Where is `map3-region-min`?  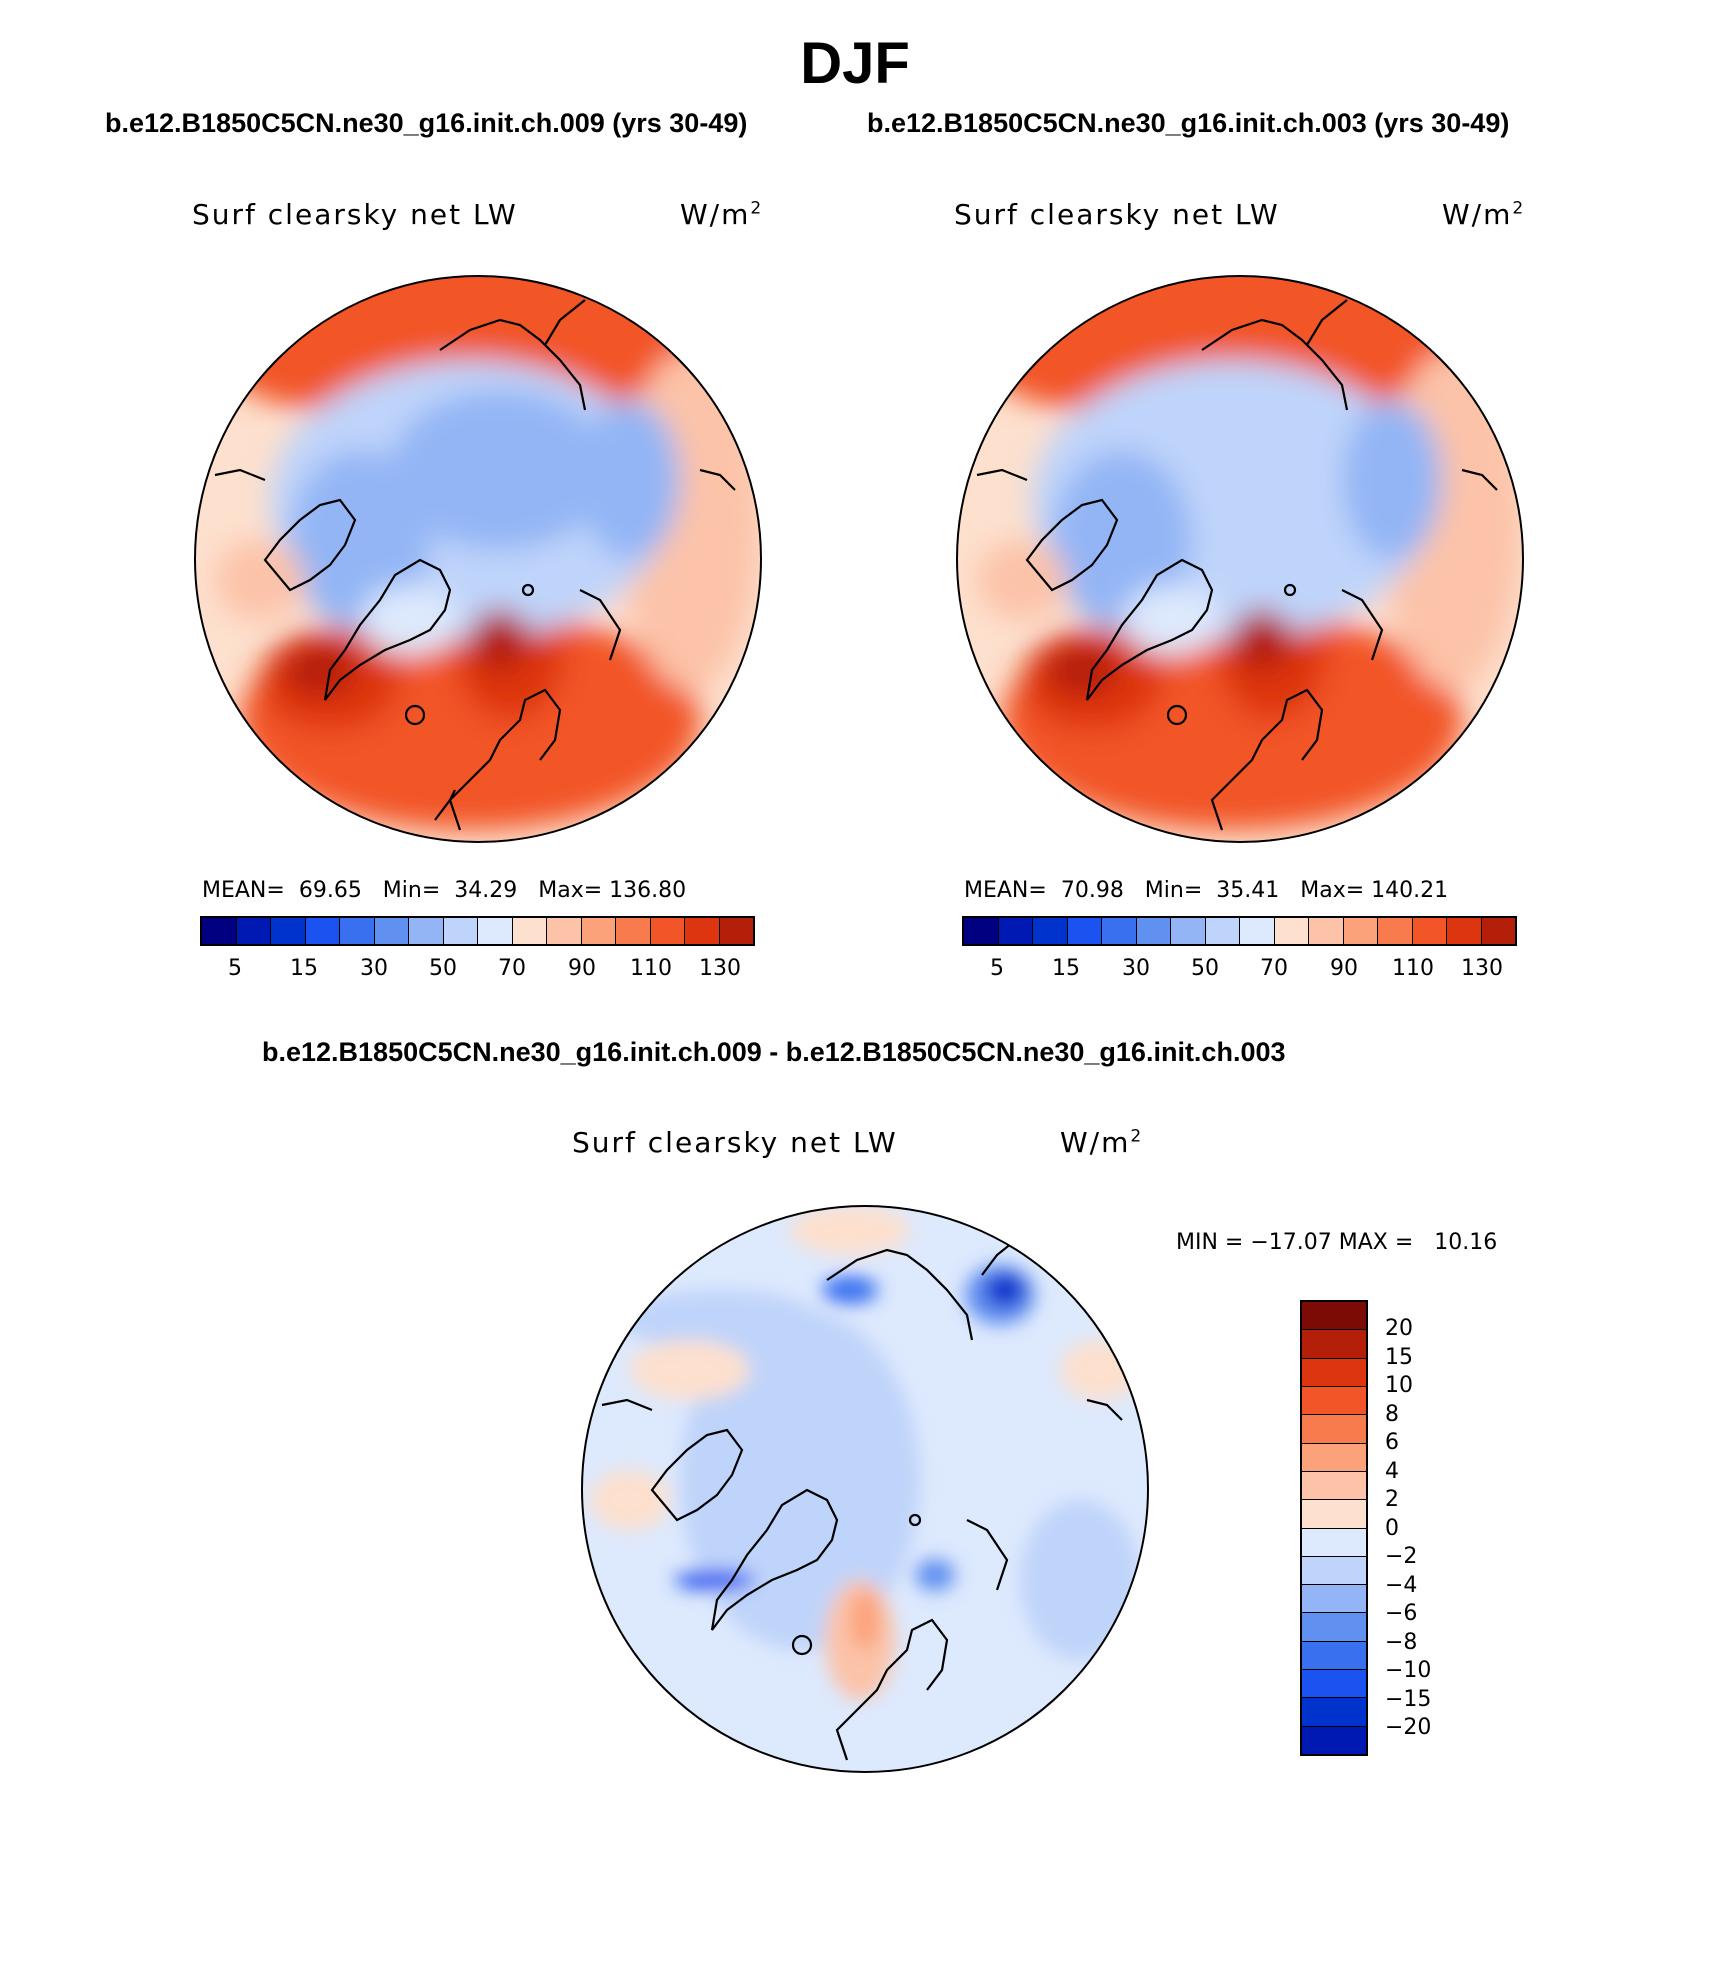 map3-region-min is located at coordinates (1005, 1290).